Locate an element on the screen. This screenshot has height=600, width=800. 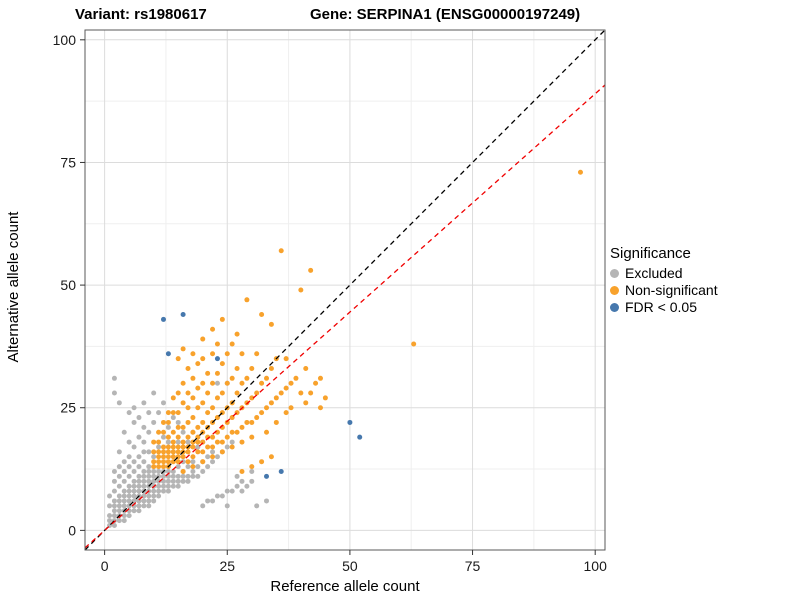
fdr-dot-icon is located at coordinates (614, 307).